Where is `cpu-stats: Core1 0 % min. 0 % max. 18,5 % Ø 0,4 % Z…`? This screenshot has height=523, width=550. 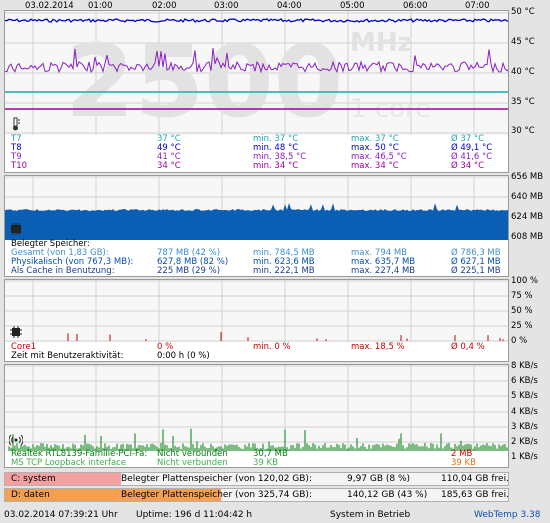
cpu-stats: Core1 0 % min. 0 % max. 18,5 % Ø 0,4 % Z… is located at coordinates (258, 351).